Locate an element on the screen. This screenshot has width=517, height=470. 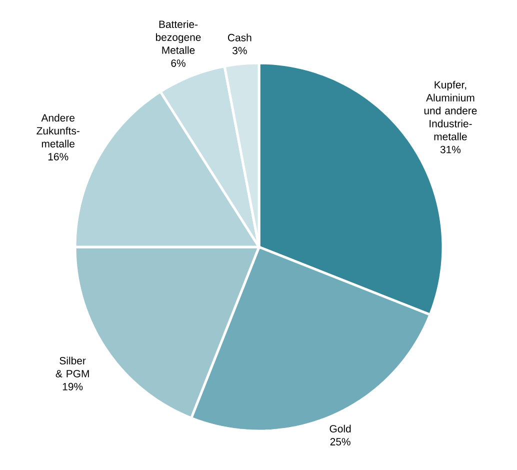
slice-label: Batterie-bezogene Metalle is located at coordinates (178, 37).